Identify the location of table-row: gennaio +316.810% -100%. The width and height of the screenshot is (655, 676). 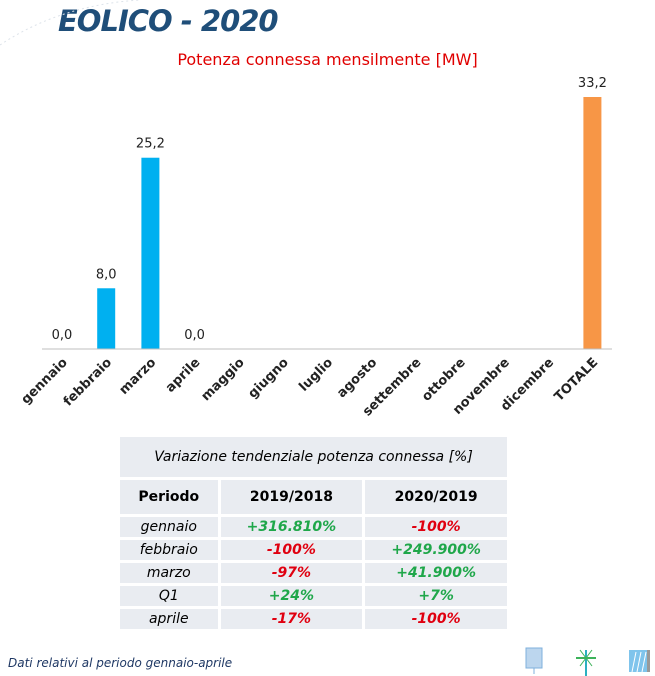
(313, 527).